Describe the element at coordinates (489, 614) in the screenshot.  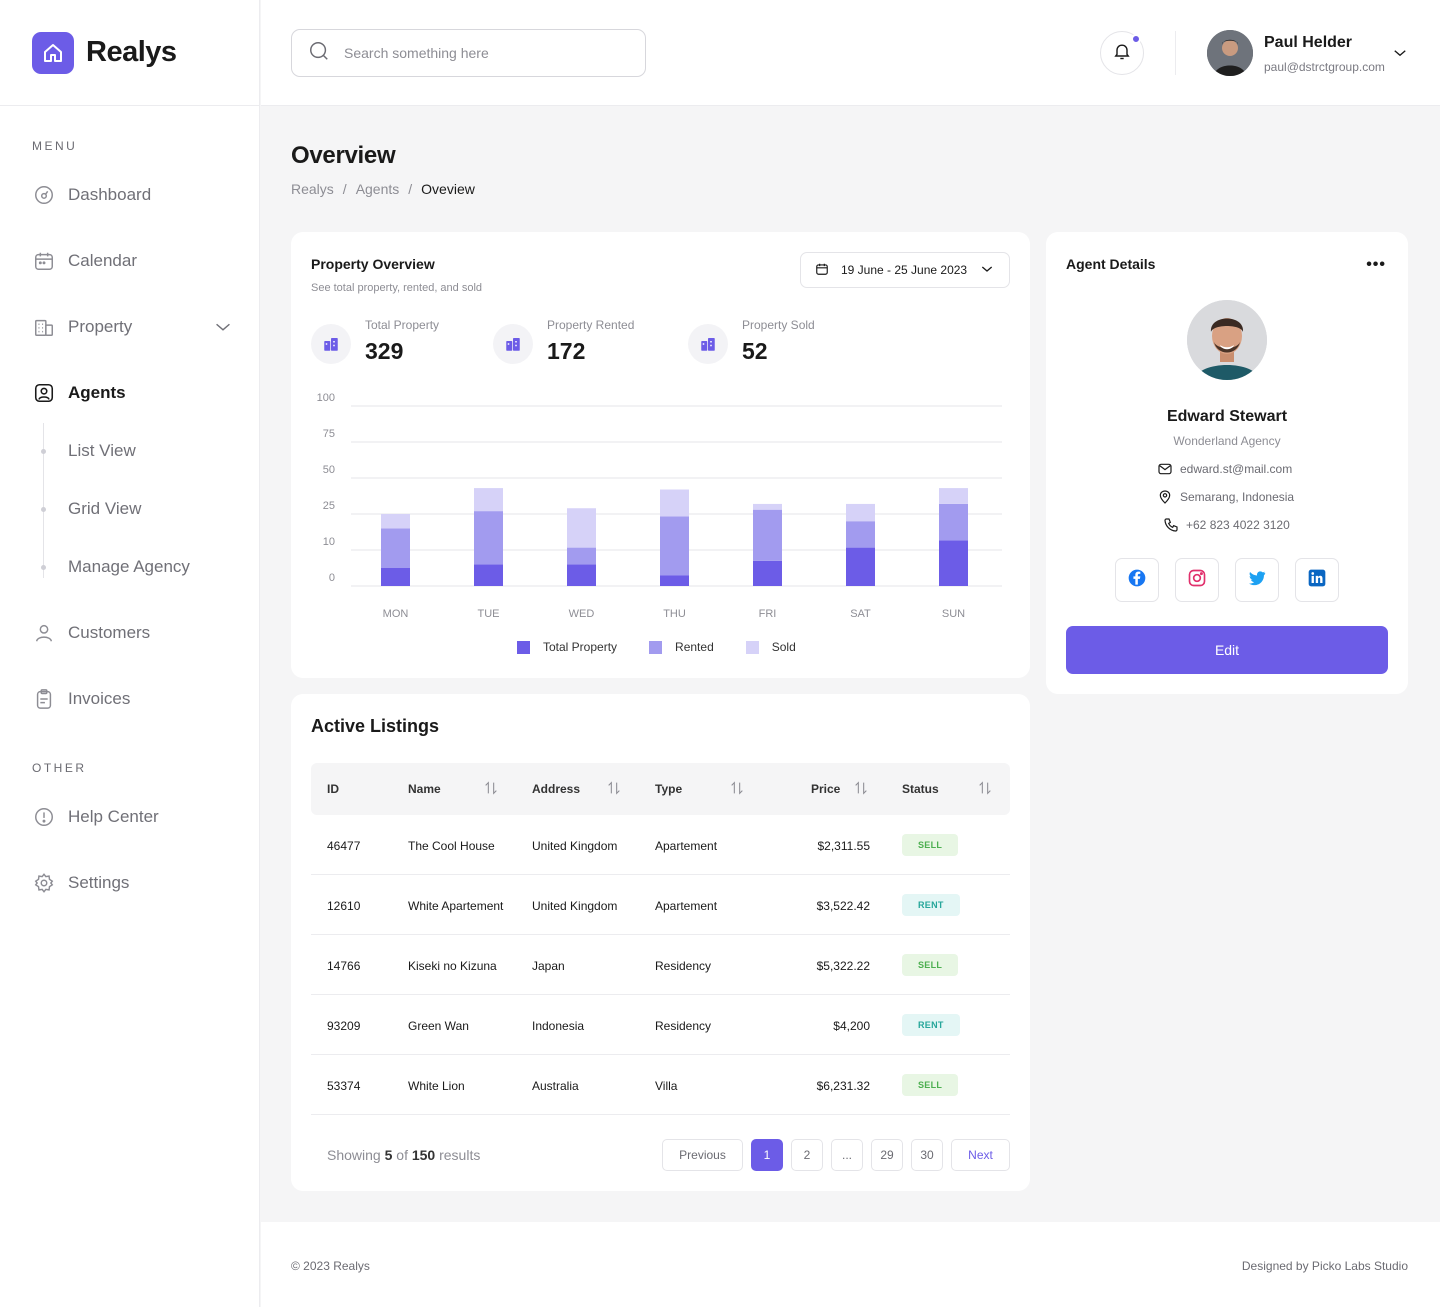
I see `x-tick-label: TUE` at that location.